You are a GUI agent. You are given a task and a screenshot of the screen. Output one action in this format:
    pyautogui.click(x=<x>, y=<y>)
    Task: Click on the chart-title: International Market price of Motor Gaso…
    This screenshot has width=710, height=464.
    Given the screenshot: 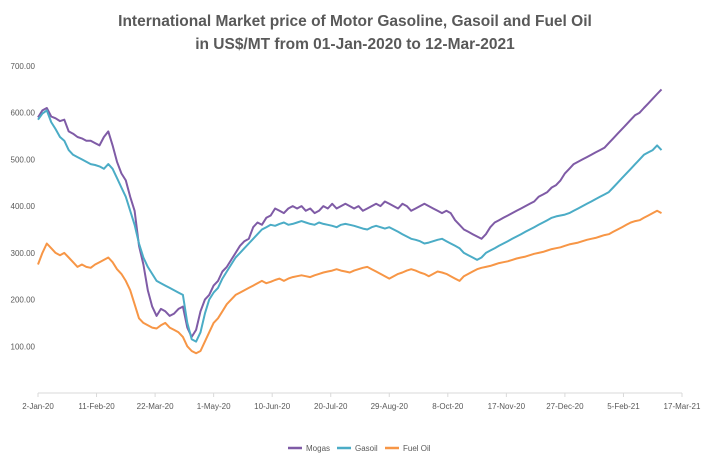 What is the action you would take?
    pyautogui.click(x=355, y=33)
    